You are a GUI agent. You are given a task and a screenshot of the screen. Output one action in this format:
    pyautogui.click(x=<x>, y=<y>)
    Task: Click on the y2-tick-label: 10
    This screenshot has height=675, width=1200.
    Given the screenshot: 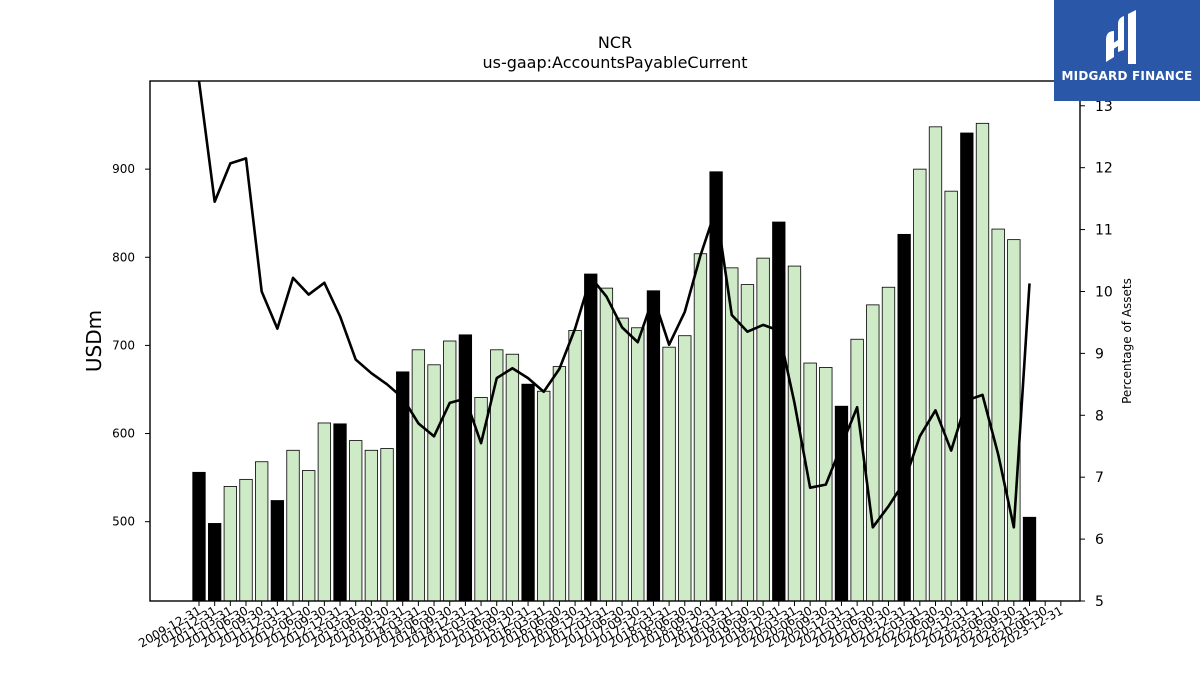 What is the action you would take?
    pyautogui.click(x=1104, y=292)
    